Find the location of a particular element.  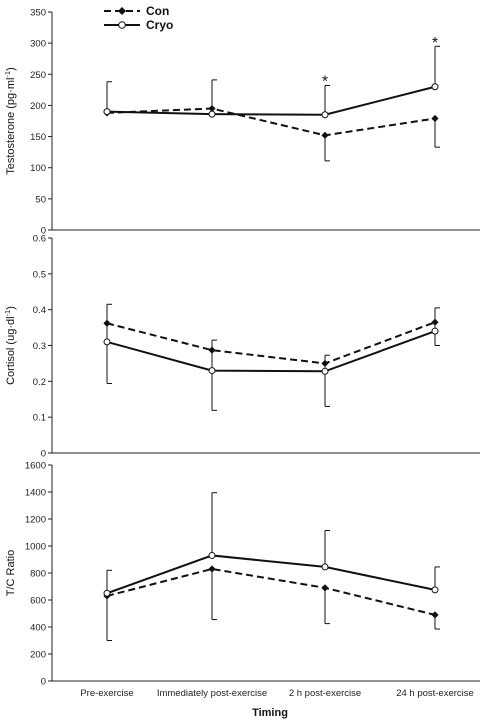

y-tick-label: 100 is located at coordinates (38, 168).